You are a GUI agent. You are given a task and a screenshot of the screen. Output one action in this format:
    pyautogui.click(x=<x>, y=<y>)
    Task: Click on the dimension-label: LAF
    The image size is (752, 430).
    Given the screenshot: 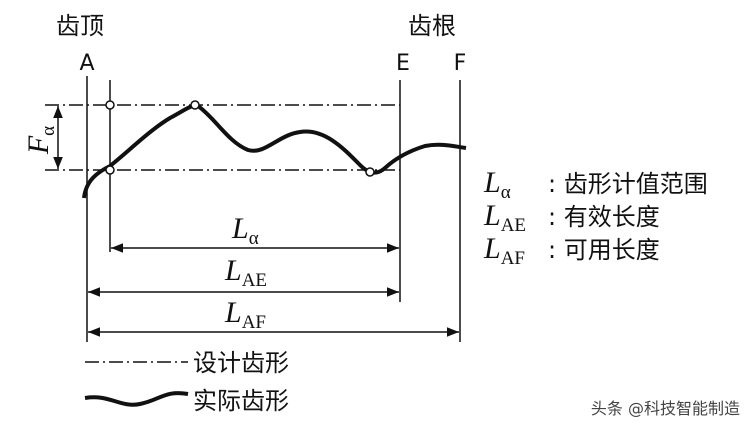 What is the action you would take?
    pyautogui.click(x=245, y=314)
    